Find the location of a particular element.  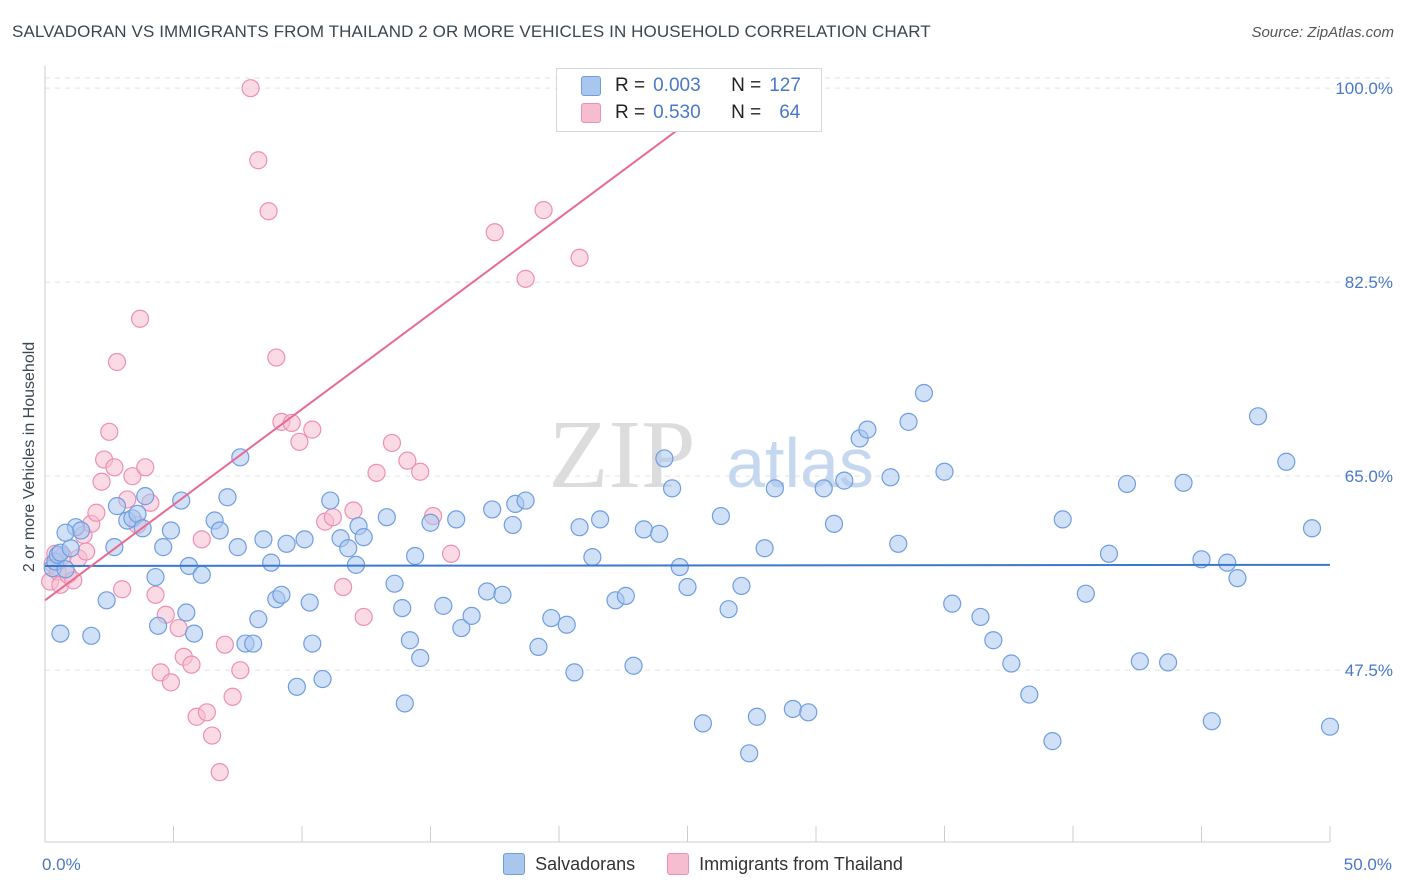

legend-label-thailand: Immigrants from Thailand is located at coordinates (801, 863).